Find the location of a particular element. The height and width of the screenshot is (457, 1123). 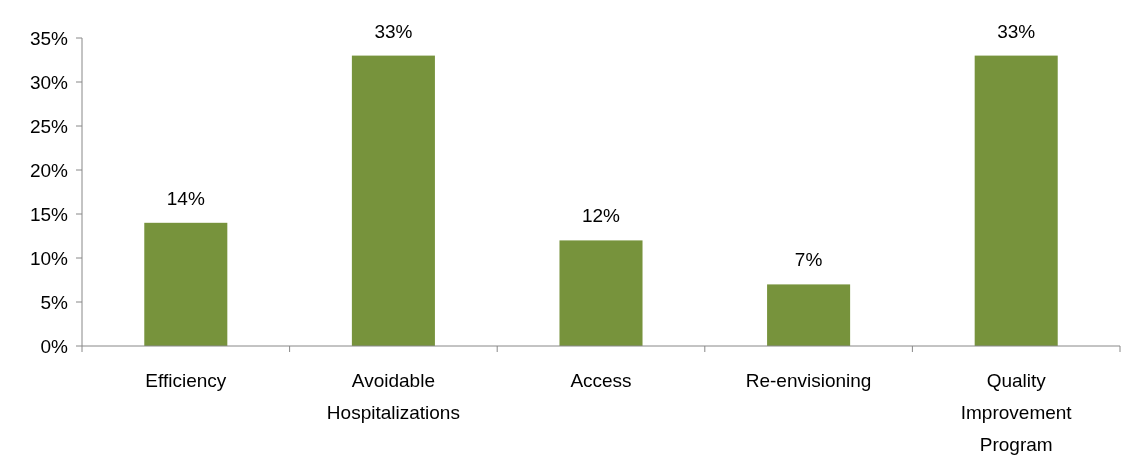

y-tick-label: 5% is located at coordinates (54, 302).